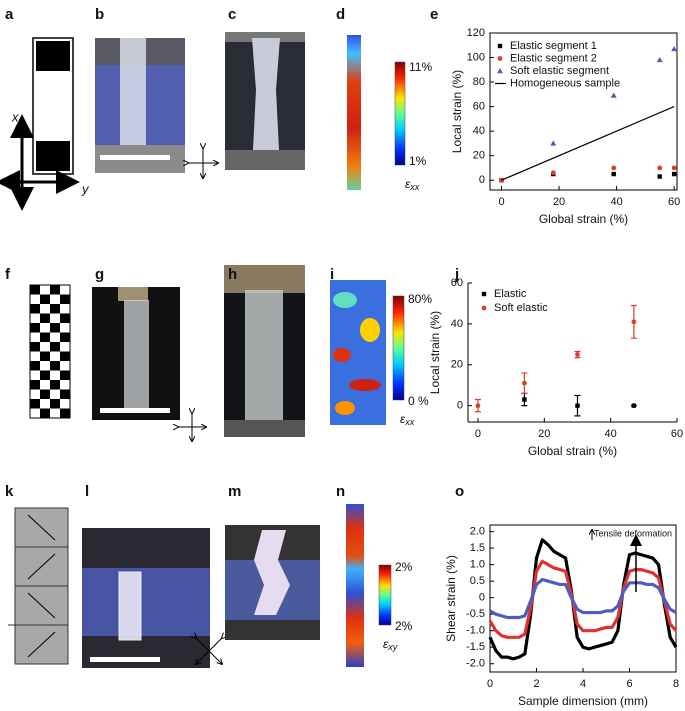 This screenshot has height=711, width=685. Describe the element at coordinates (418, 401) in the screenshot. I see `colorbar-min: 0 %` at that location.